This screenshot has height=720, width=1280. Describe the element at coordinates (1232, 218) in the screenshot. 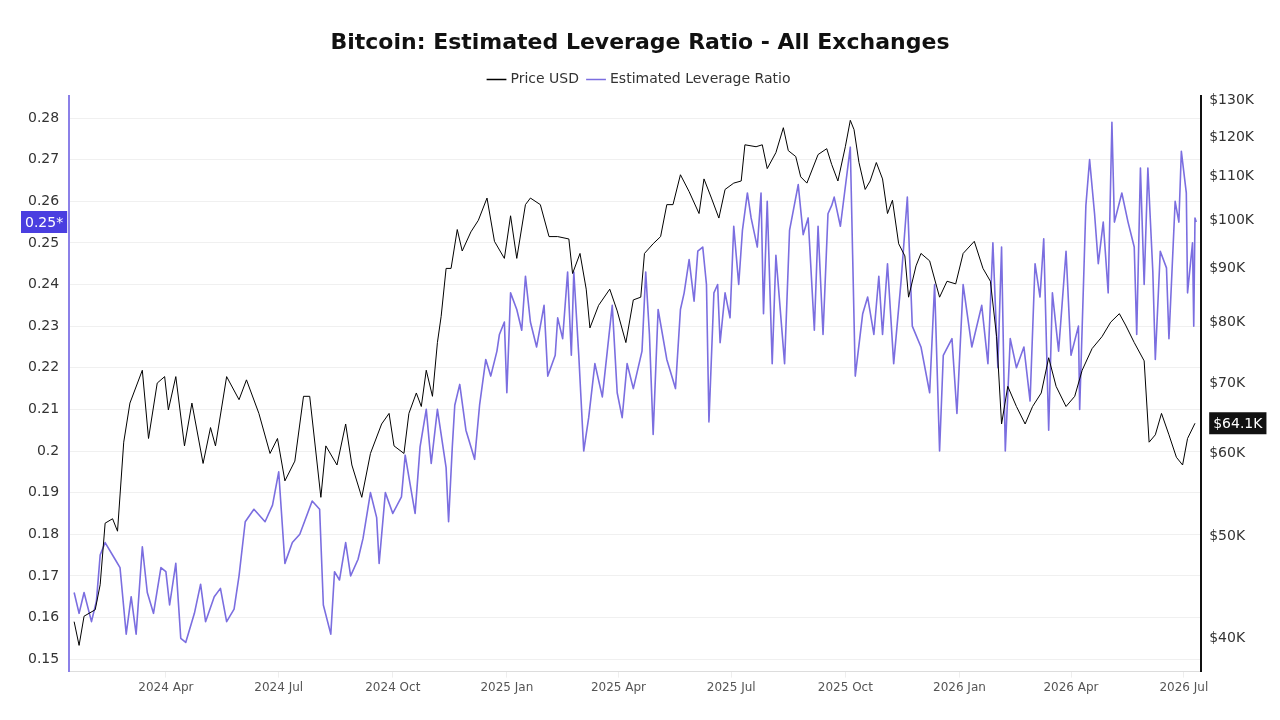

I see `y2-tick-label: $100K` at that location.